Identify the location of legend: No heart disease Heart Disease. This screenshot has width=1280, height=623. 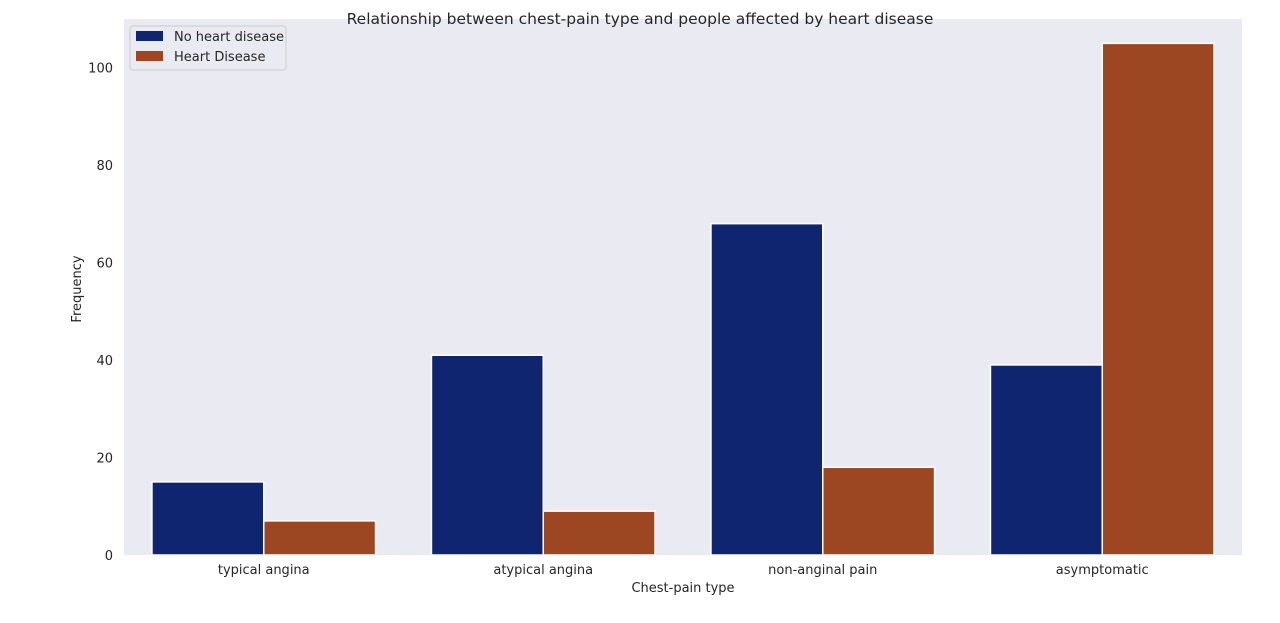
(208, 48).